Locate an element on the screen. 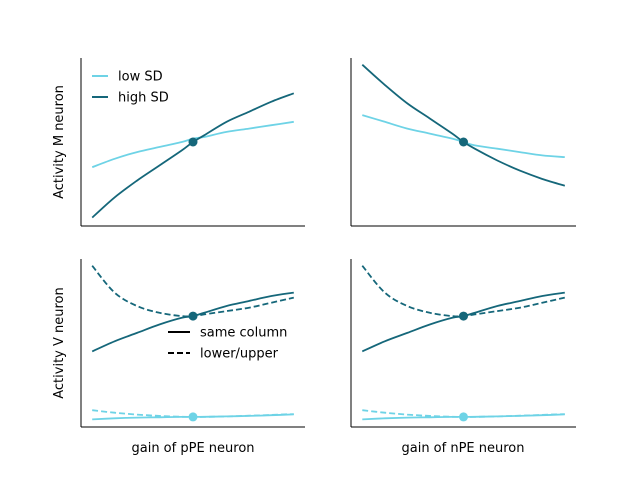 The image size is (640, 484). panel-top-left: Activity M neuron low SD high SD is located at coordinates (178, 142).